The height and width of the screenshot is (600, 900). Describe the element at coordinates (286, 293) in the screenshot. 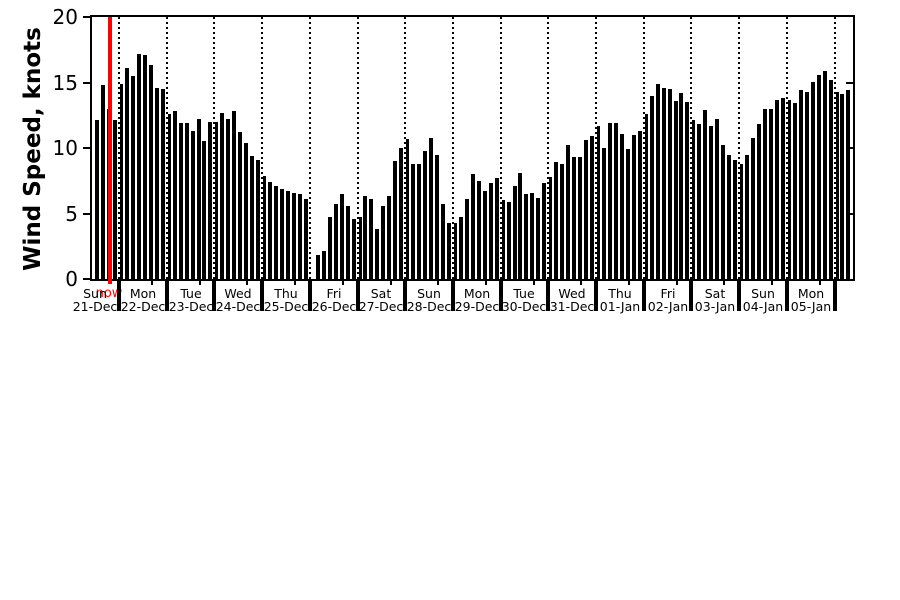

I see `day-name-label: Thu` at that location.